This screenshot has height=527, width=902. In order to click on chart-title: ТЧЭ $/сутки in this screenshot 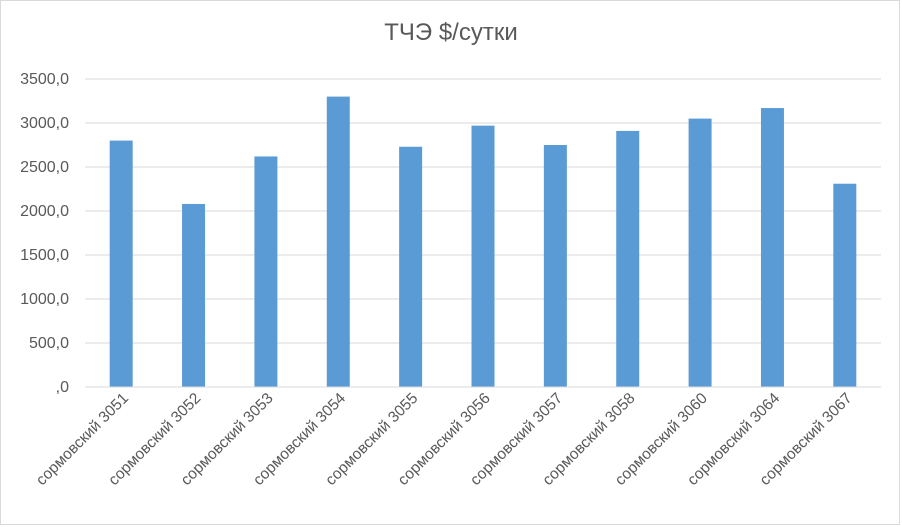, I will do `click(451, 32)`.